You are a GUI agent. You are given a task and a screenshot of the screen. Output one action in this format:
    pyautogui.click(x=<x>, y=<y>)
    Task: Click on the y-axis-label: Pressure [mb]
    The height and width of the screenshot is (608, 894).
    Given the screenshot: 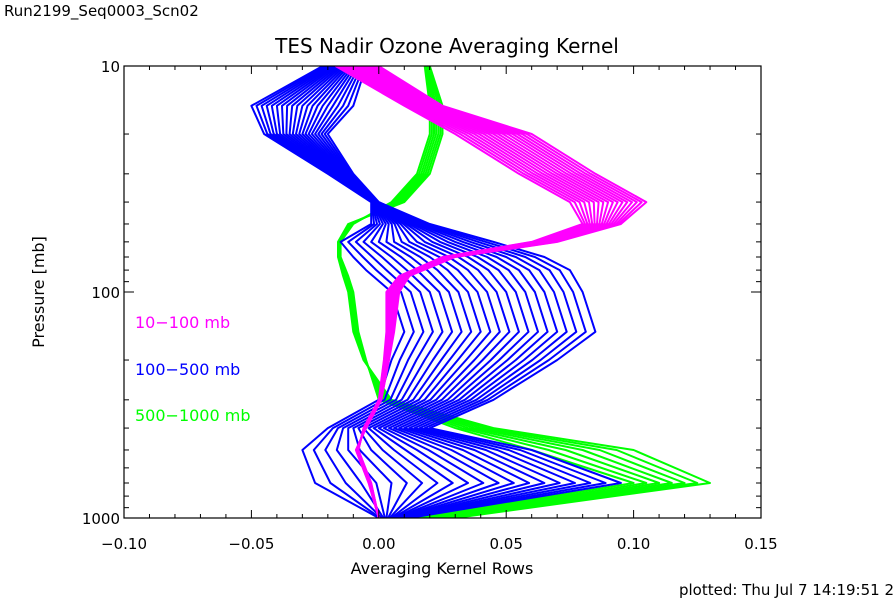 What is the action you would take?
    pyautogui.click(x=38, y=292)
    